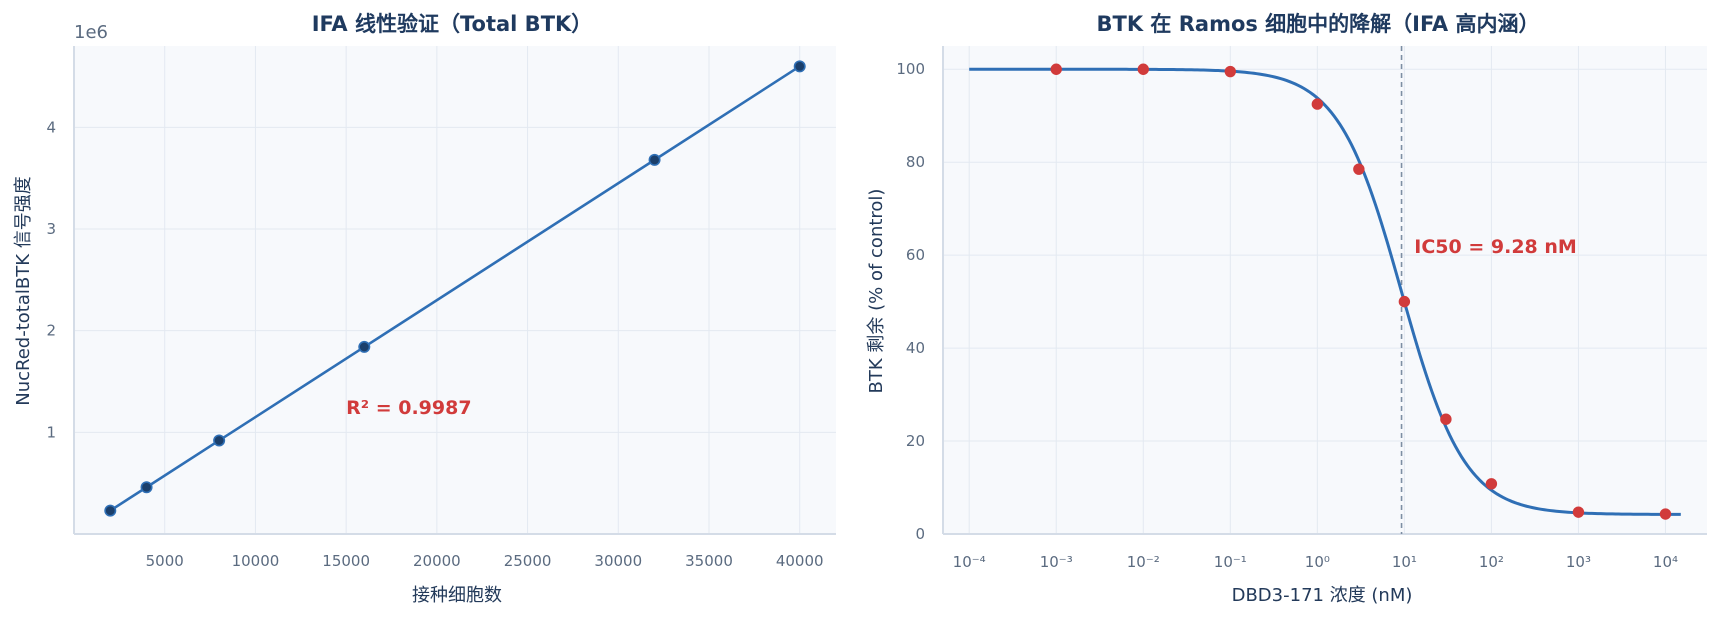 Image resolution: width=1716 pixels, height=621 pixels. What do you see at coordinates (915, 348) in the screenshot?
I see `y-tick-label: 40` at bounding box center [915, 348].